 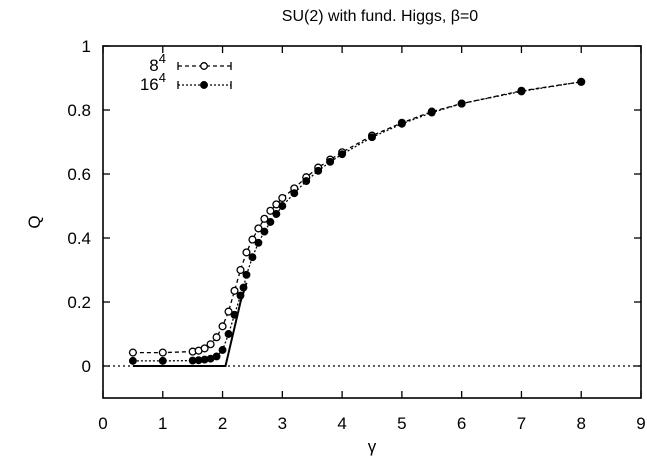 What do you see at coordinates (34, 221) in the screenshot?
I see `y-axis-title: Q` at bounding box center [34, 221].